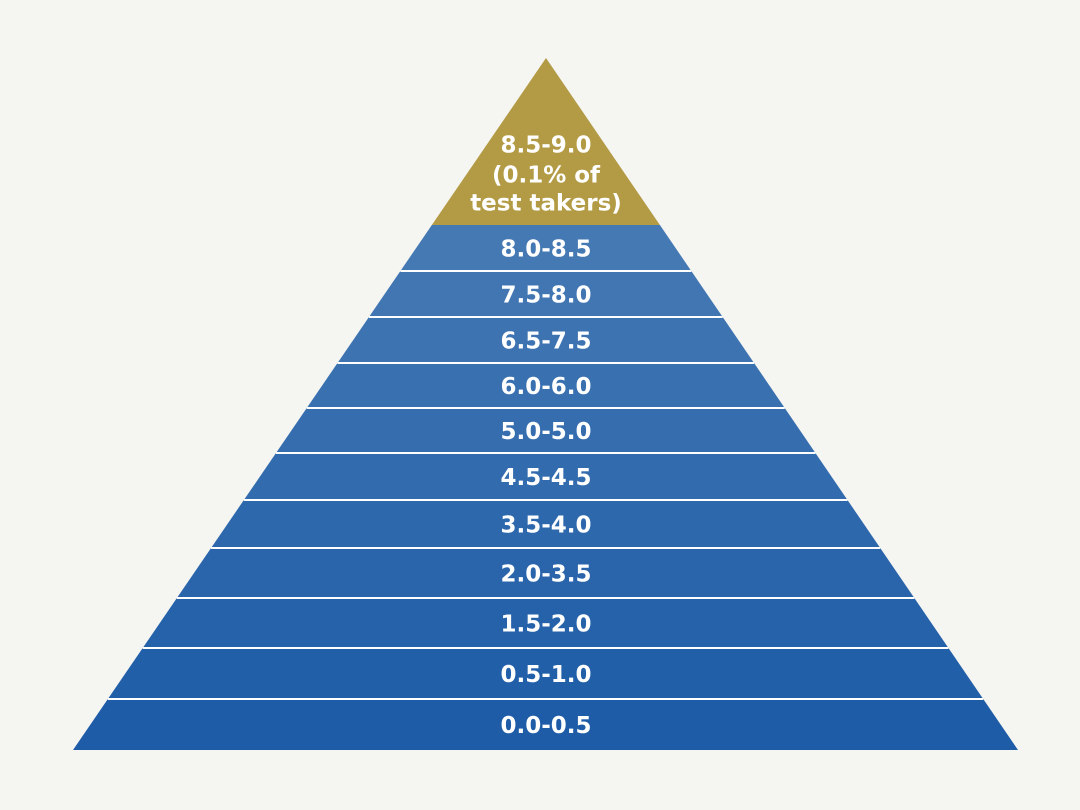 This screenshot has height=810, width=1080. I want to click on tier-label: 0.0-0.5, so click(545, 726).